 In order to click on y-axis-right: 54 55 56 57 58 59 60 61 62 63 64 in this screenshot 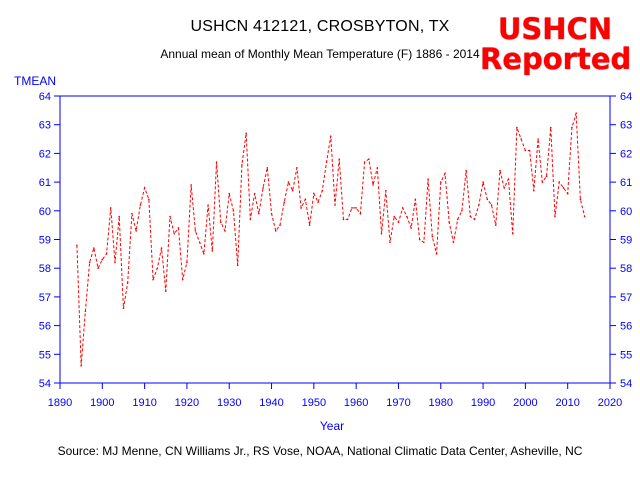, I will do `click(621, 240)`.